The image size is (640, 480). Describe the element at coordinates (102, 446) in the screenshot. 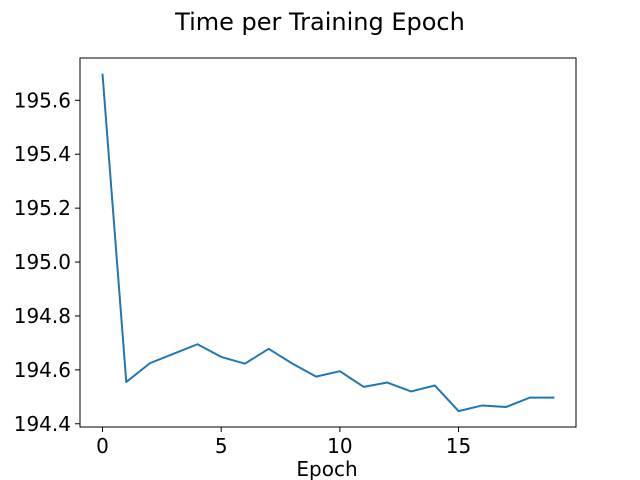

I see `x-tick-label-0: 0` at that location.